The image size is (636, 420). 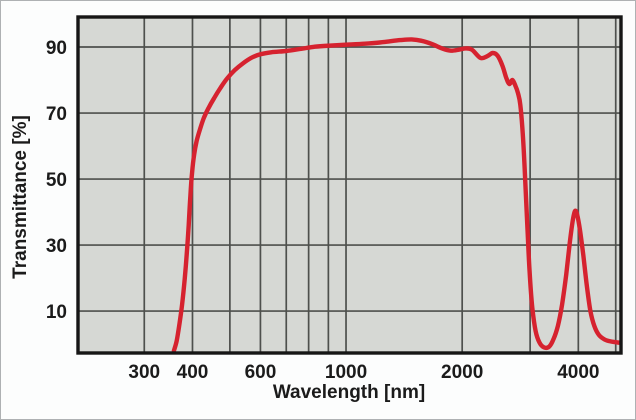 I want to click on x-tick-label: 300, so click(x=144, y=372).